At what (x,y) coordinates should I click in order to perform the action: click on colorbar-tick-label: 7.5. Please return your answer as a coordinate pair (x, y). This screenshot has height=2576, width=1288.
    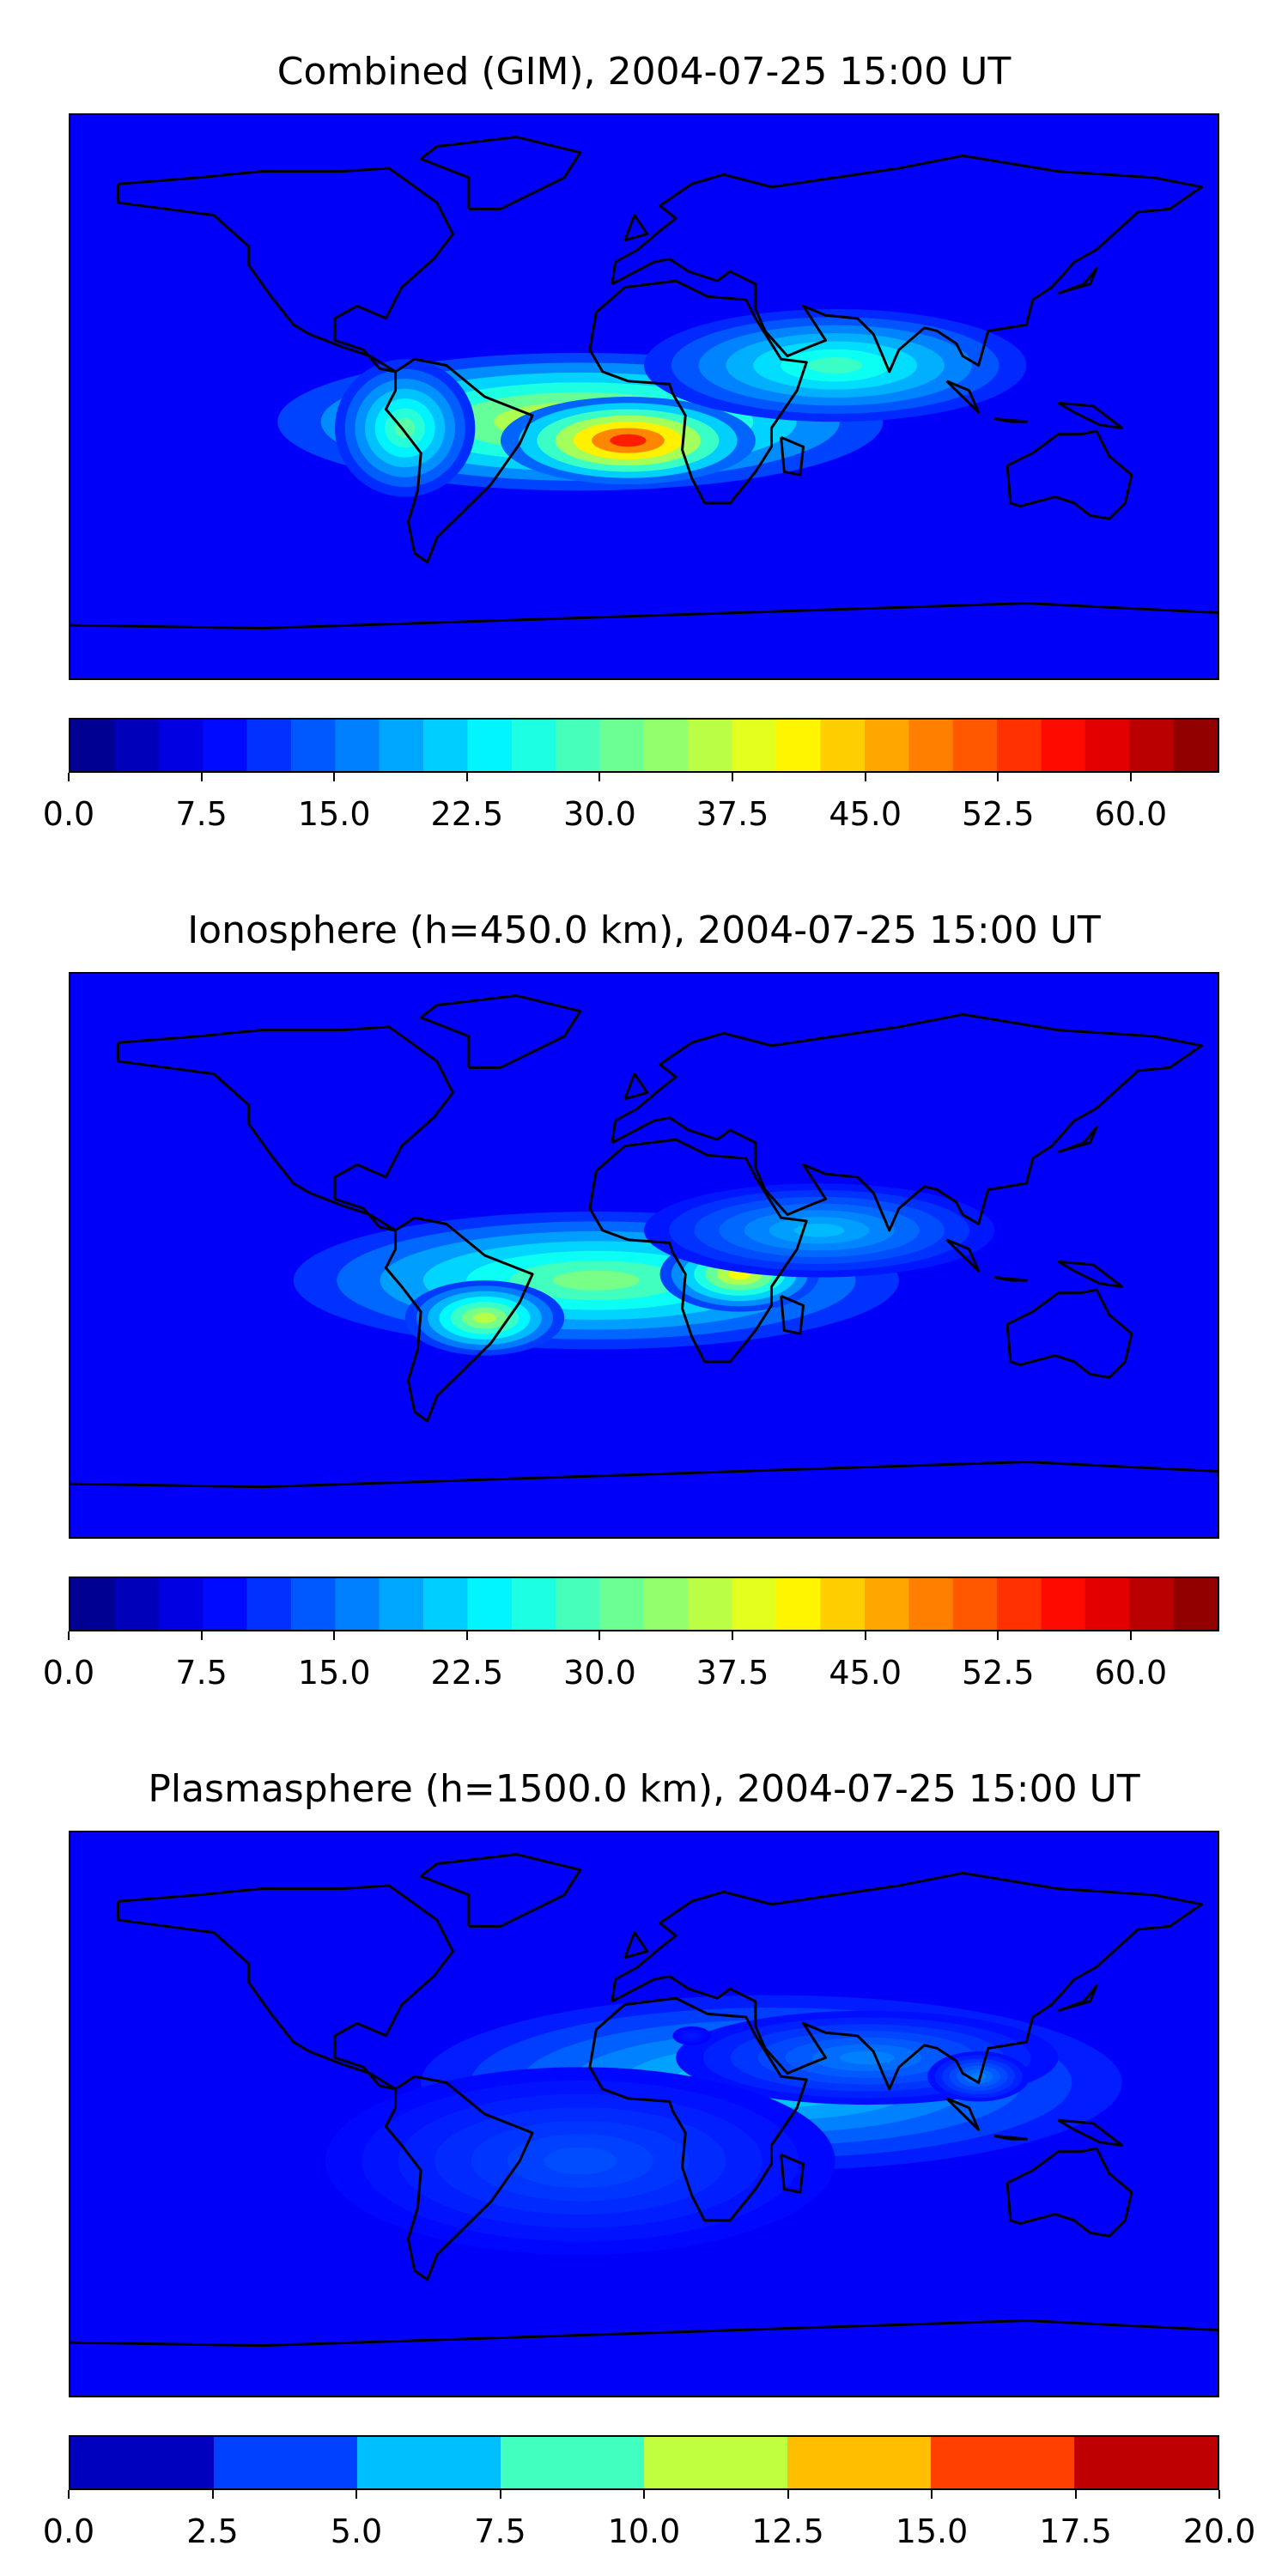
    Looking at the image, I should click on (500, 2531).